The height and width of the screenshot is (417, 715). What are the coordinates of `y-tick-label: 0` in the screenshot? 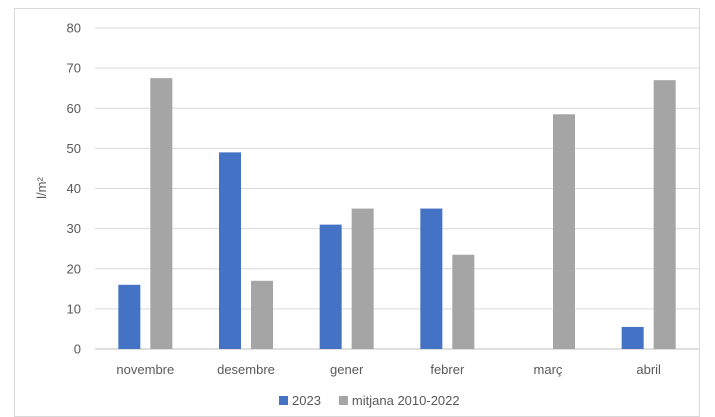 It's located at (77, 349).